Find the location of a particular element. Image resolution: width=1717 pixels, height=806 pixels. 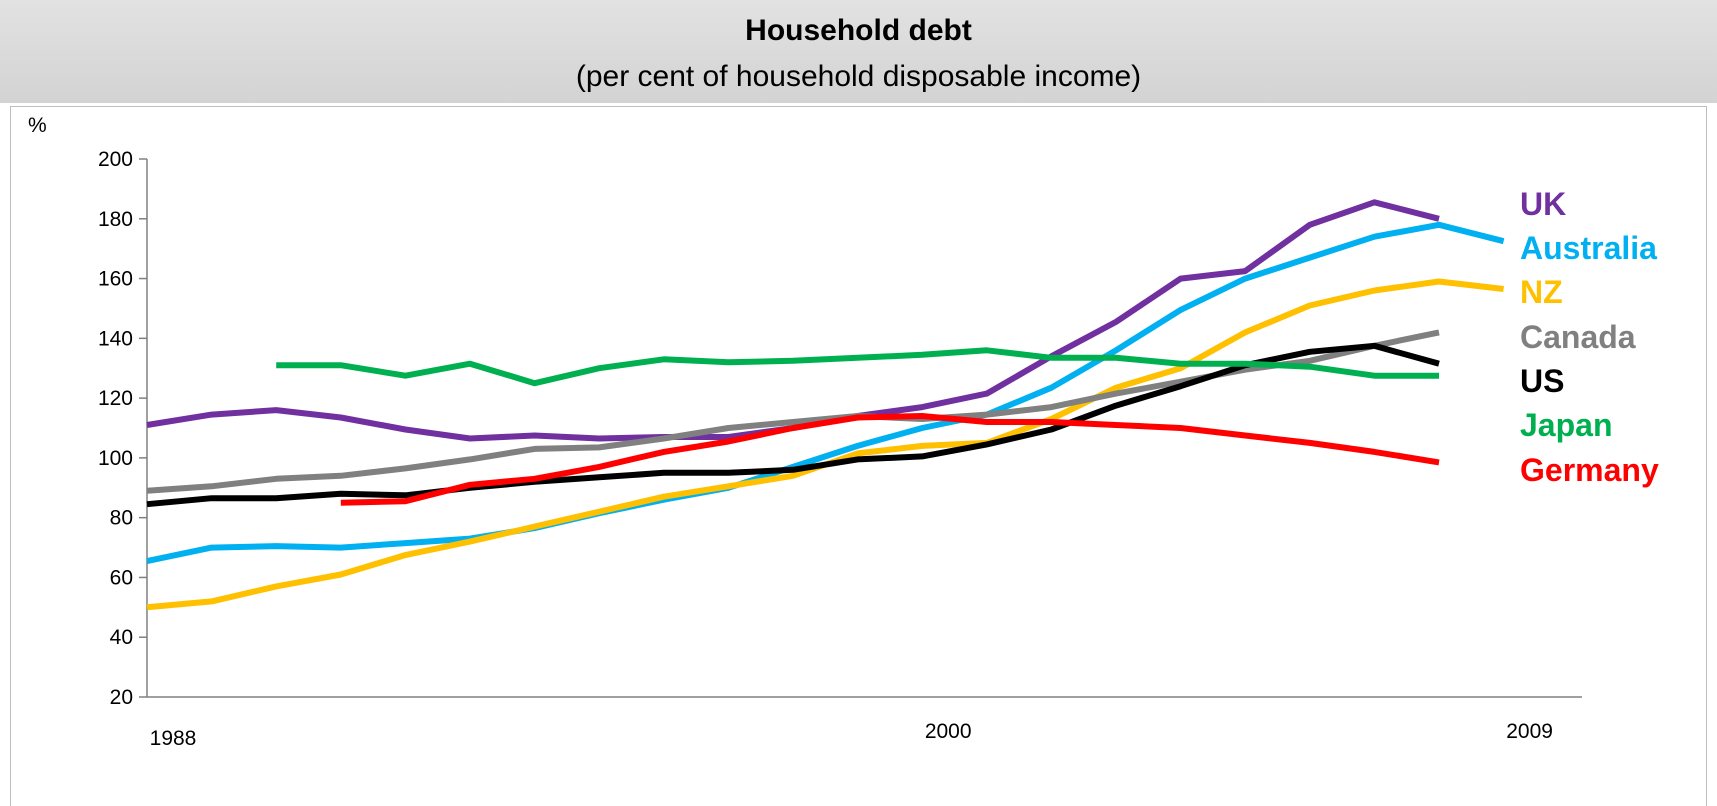

y-tick-label: 120 is located at coordinates (115, 398).